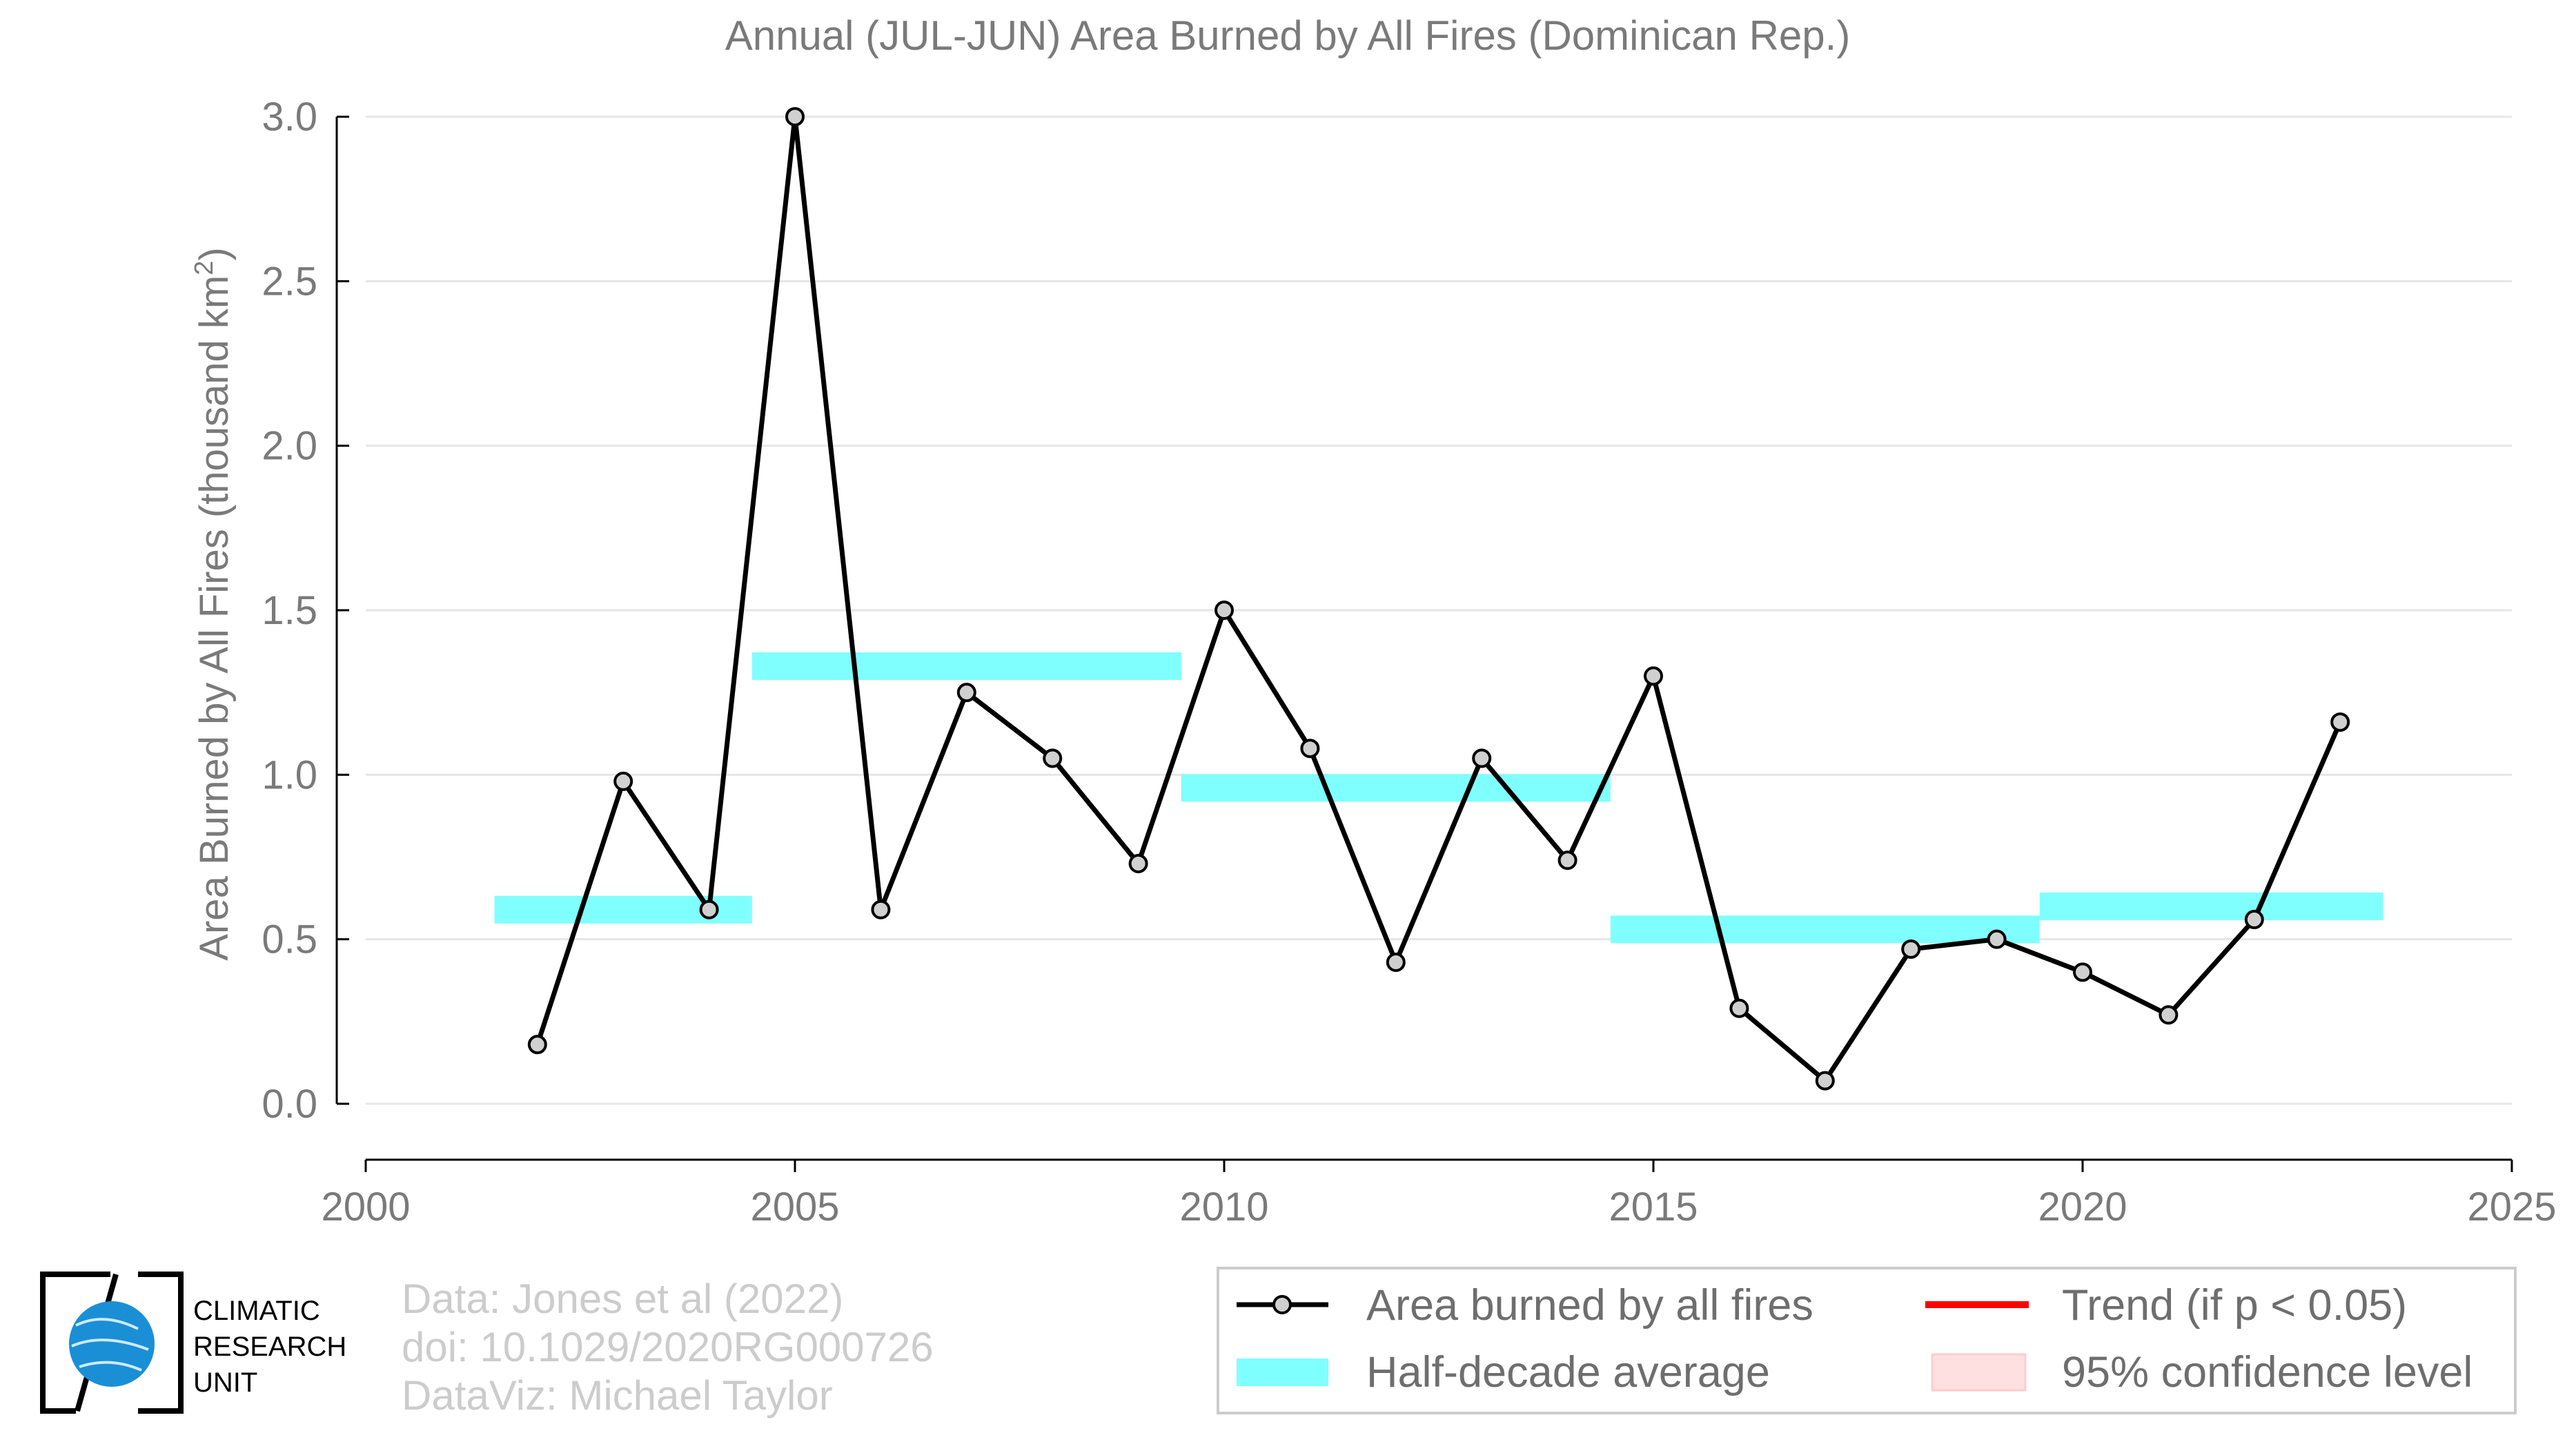 The width and height of the screenshot is (2576, 1451). What do you see at coordinates (2082, 1207) in the screenshot?
I see `x-tick-label: 2020` at bounding box center [2082, 1207].